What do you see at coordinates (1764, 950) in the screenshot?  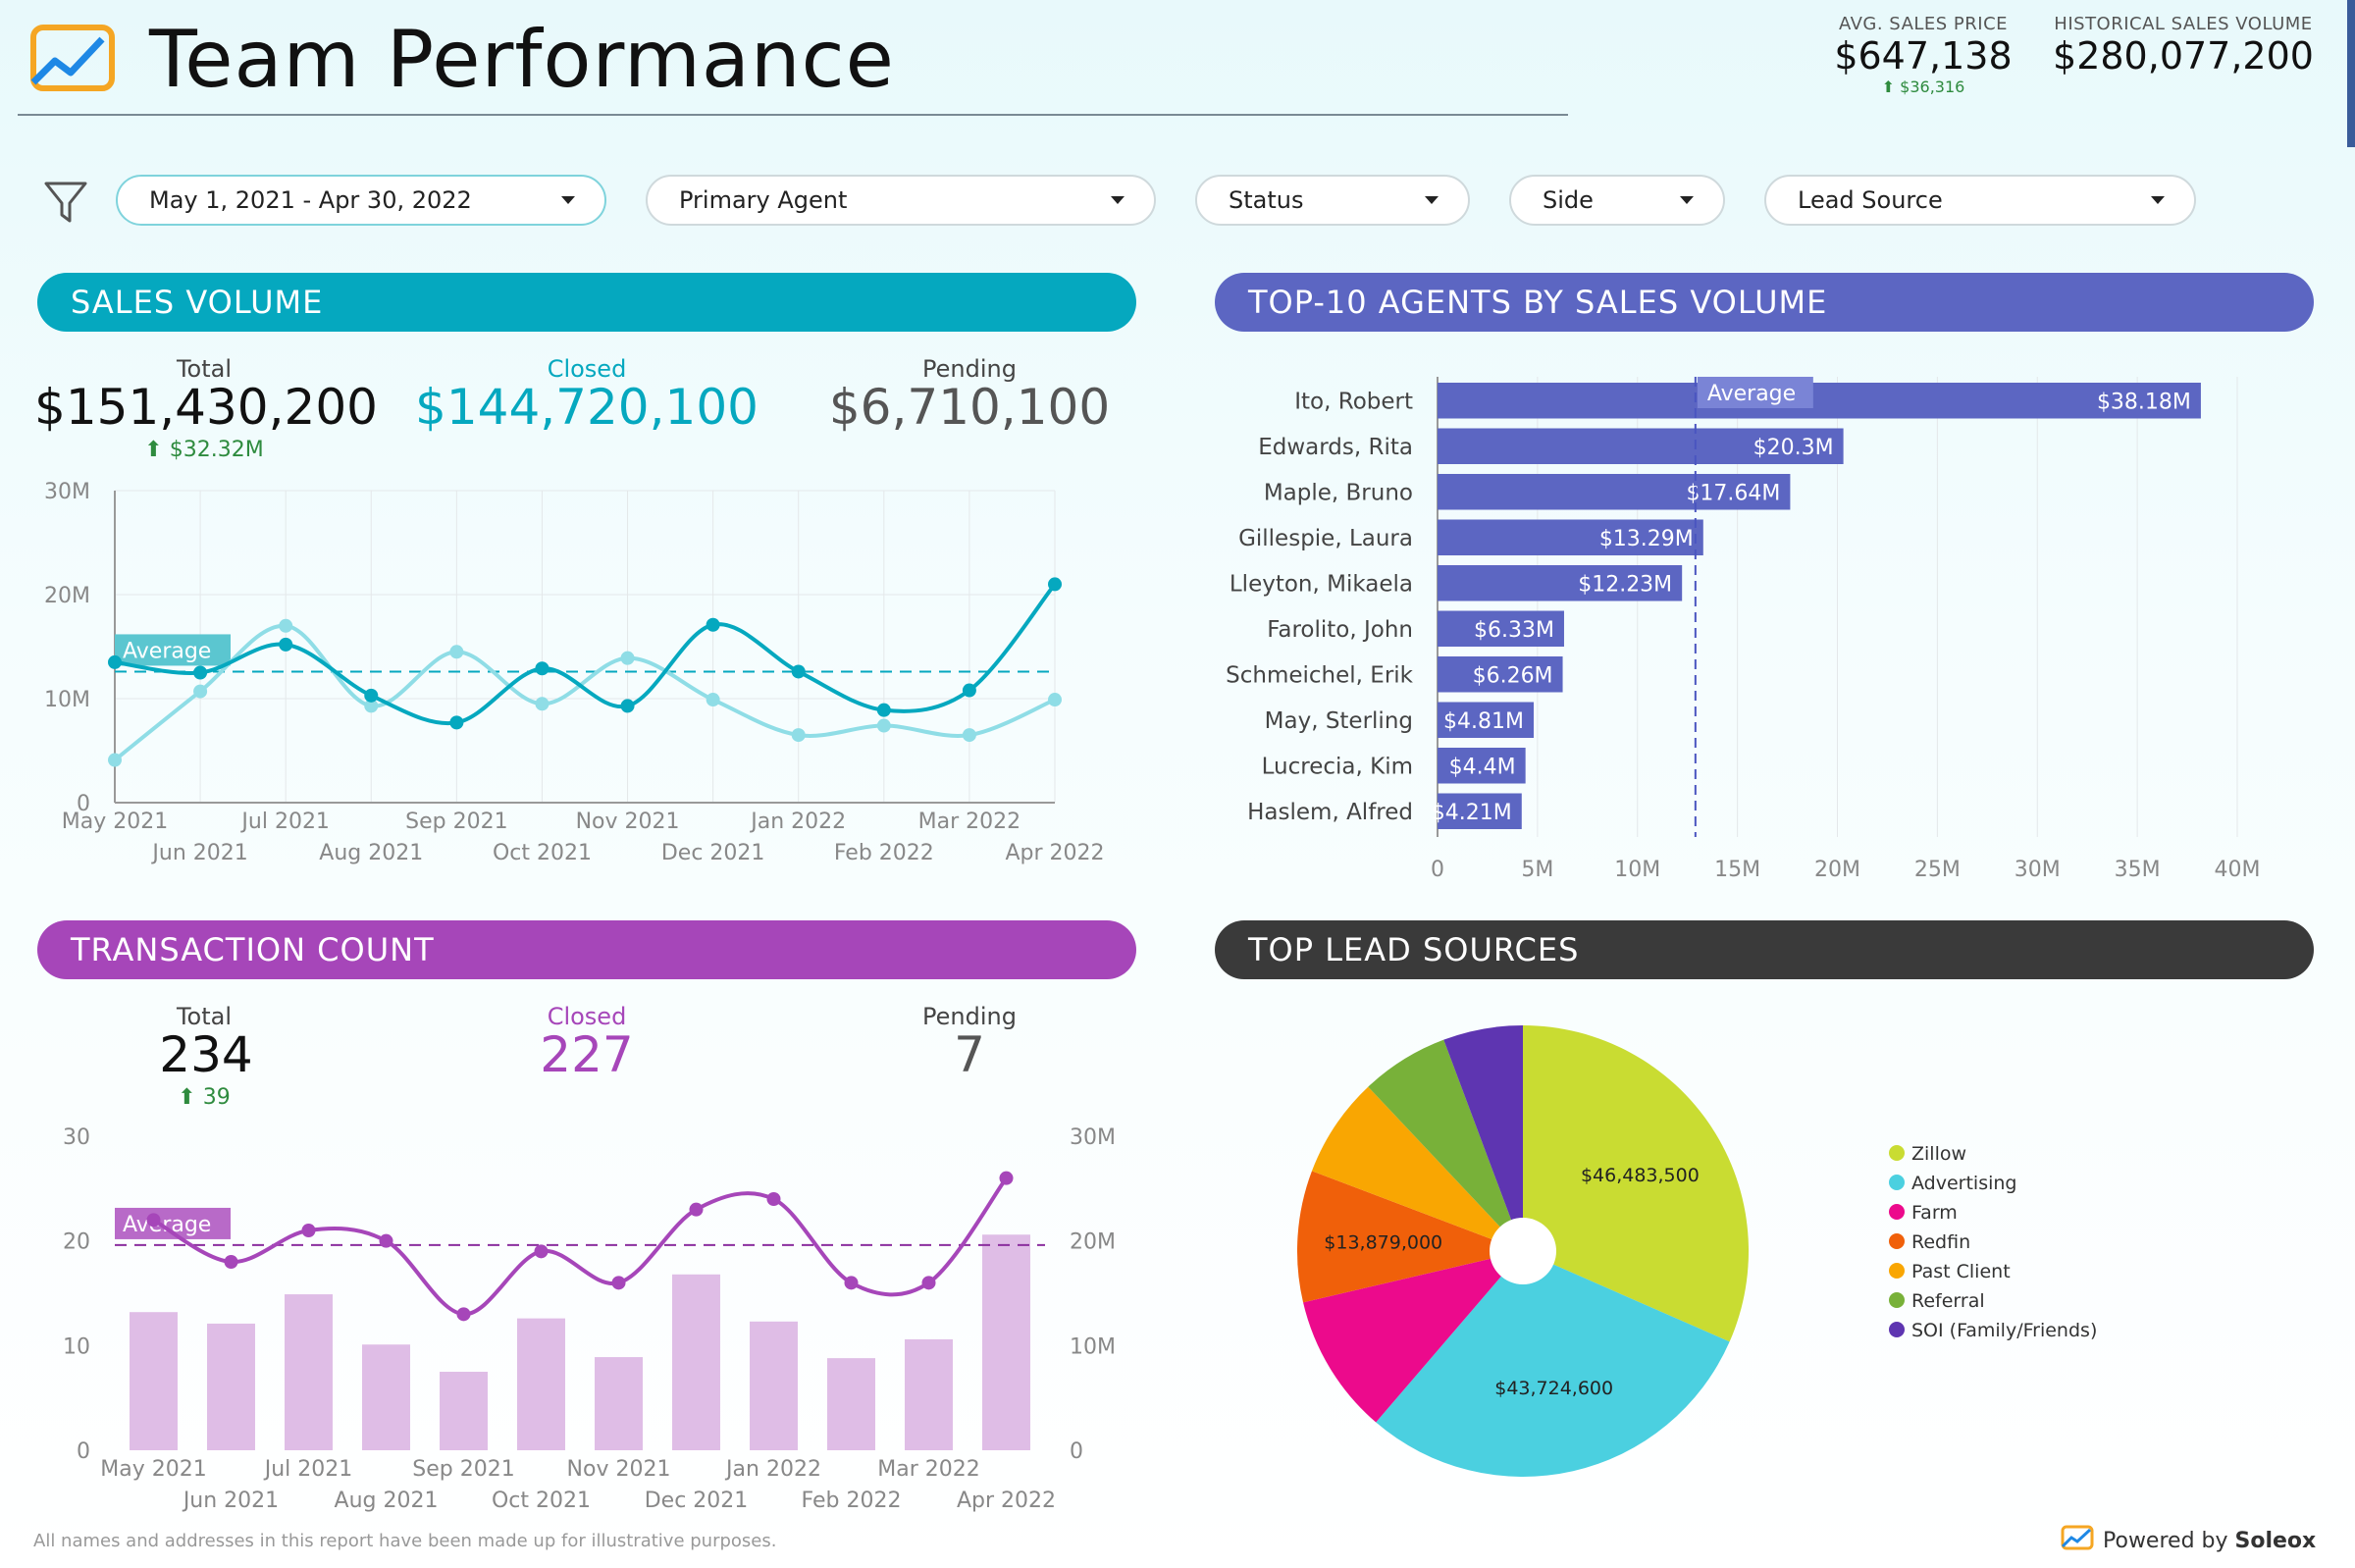 I see `lead-sources-header: TOP LEAD SOURCES` at bounding box center [1764, 950].